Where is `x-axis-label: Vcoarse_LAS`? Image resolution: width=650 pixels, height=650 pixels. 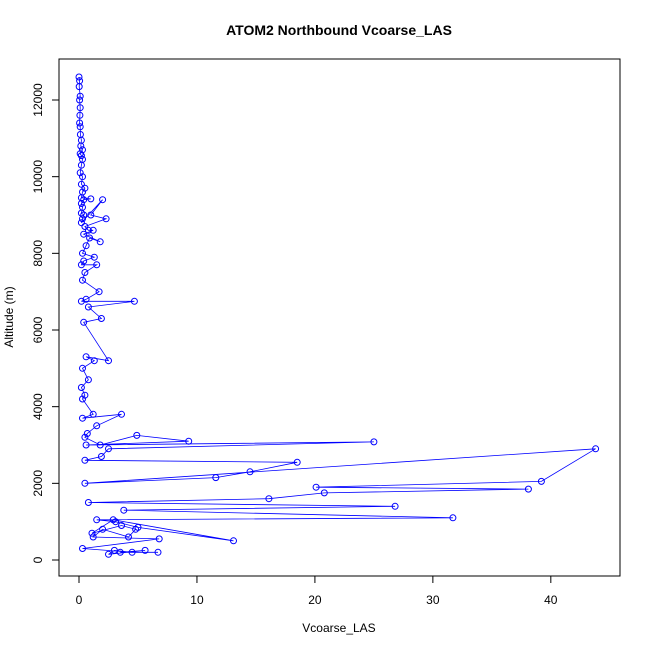
x-axis-label: Vcoarse_LAS is located at coordinates (338, 628).